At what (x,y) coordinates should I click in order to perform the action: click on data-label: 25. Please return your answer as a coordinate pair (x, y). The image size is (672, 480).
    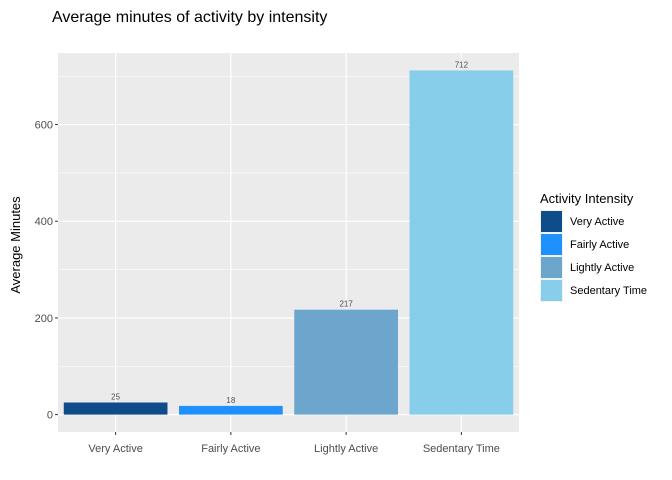
    Looking at the image, I should click on (115, 397).